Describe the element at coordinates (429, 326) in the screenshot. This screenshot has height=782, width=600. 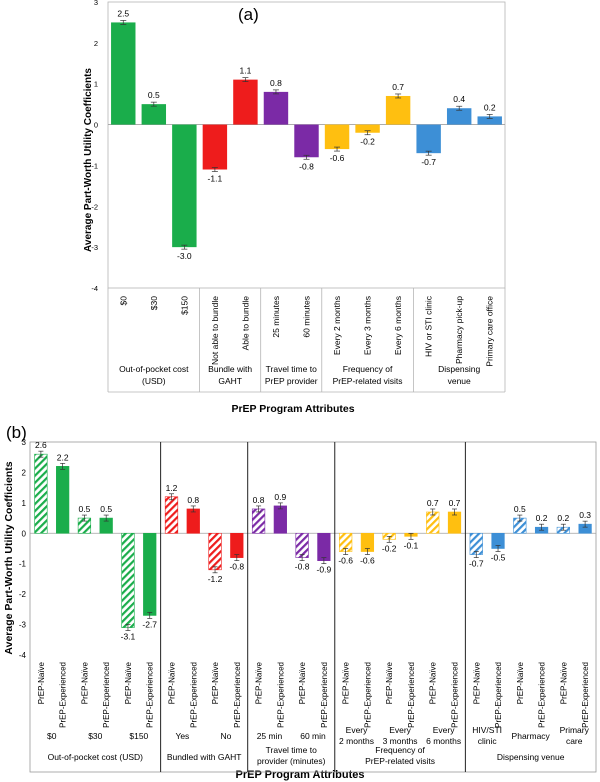
I see `category-label-a: HIV or STI clinic` at that location.